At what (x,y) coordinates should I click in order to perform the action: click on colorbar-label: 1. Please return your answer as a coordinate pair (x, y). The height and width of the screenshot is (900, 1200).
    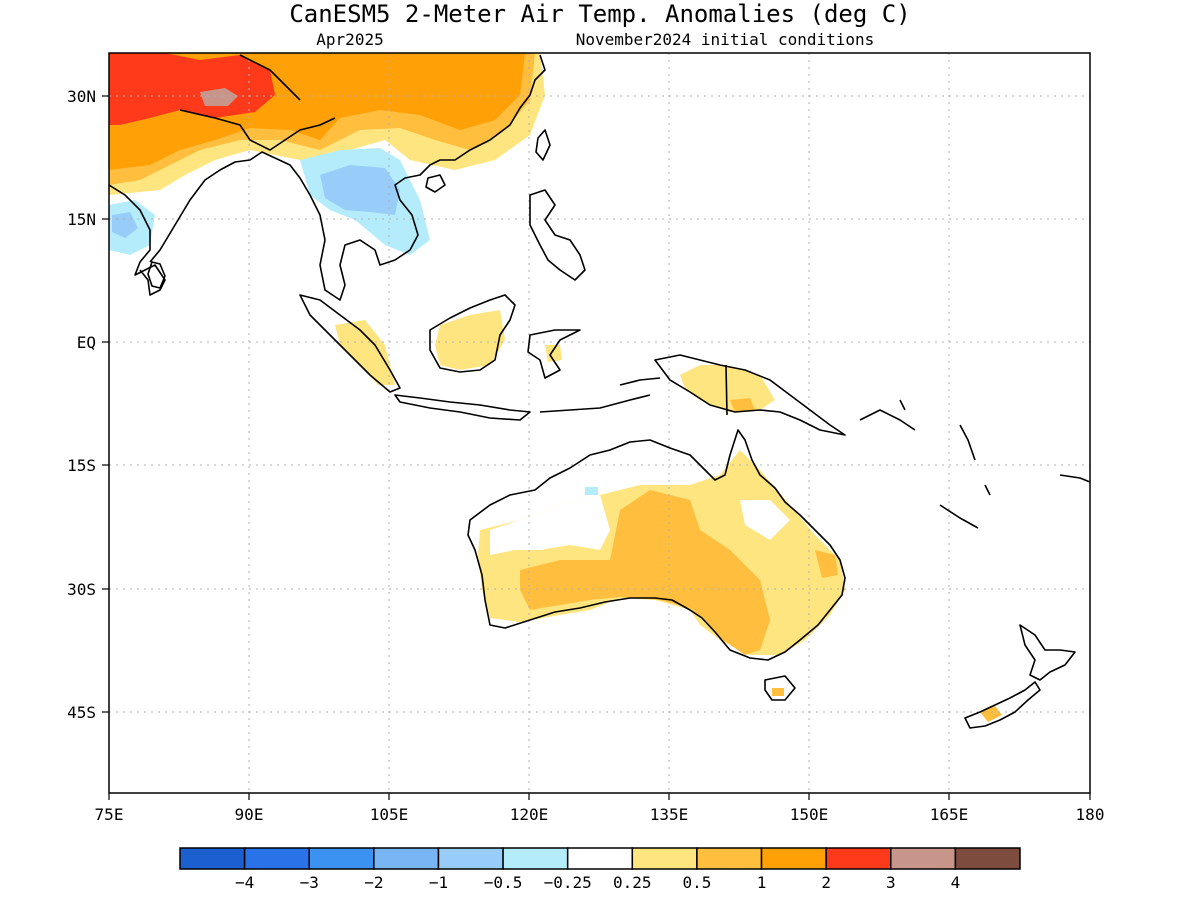
    Looking at the image, I should click on (762, 882).